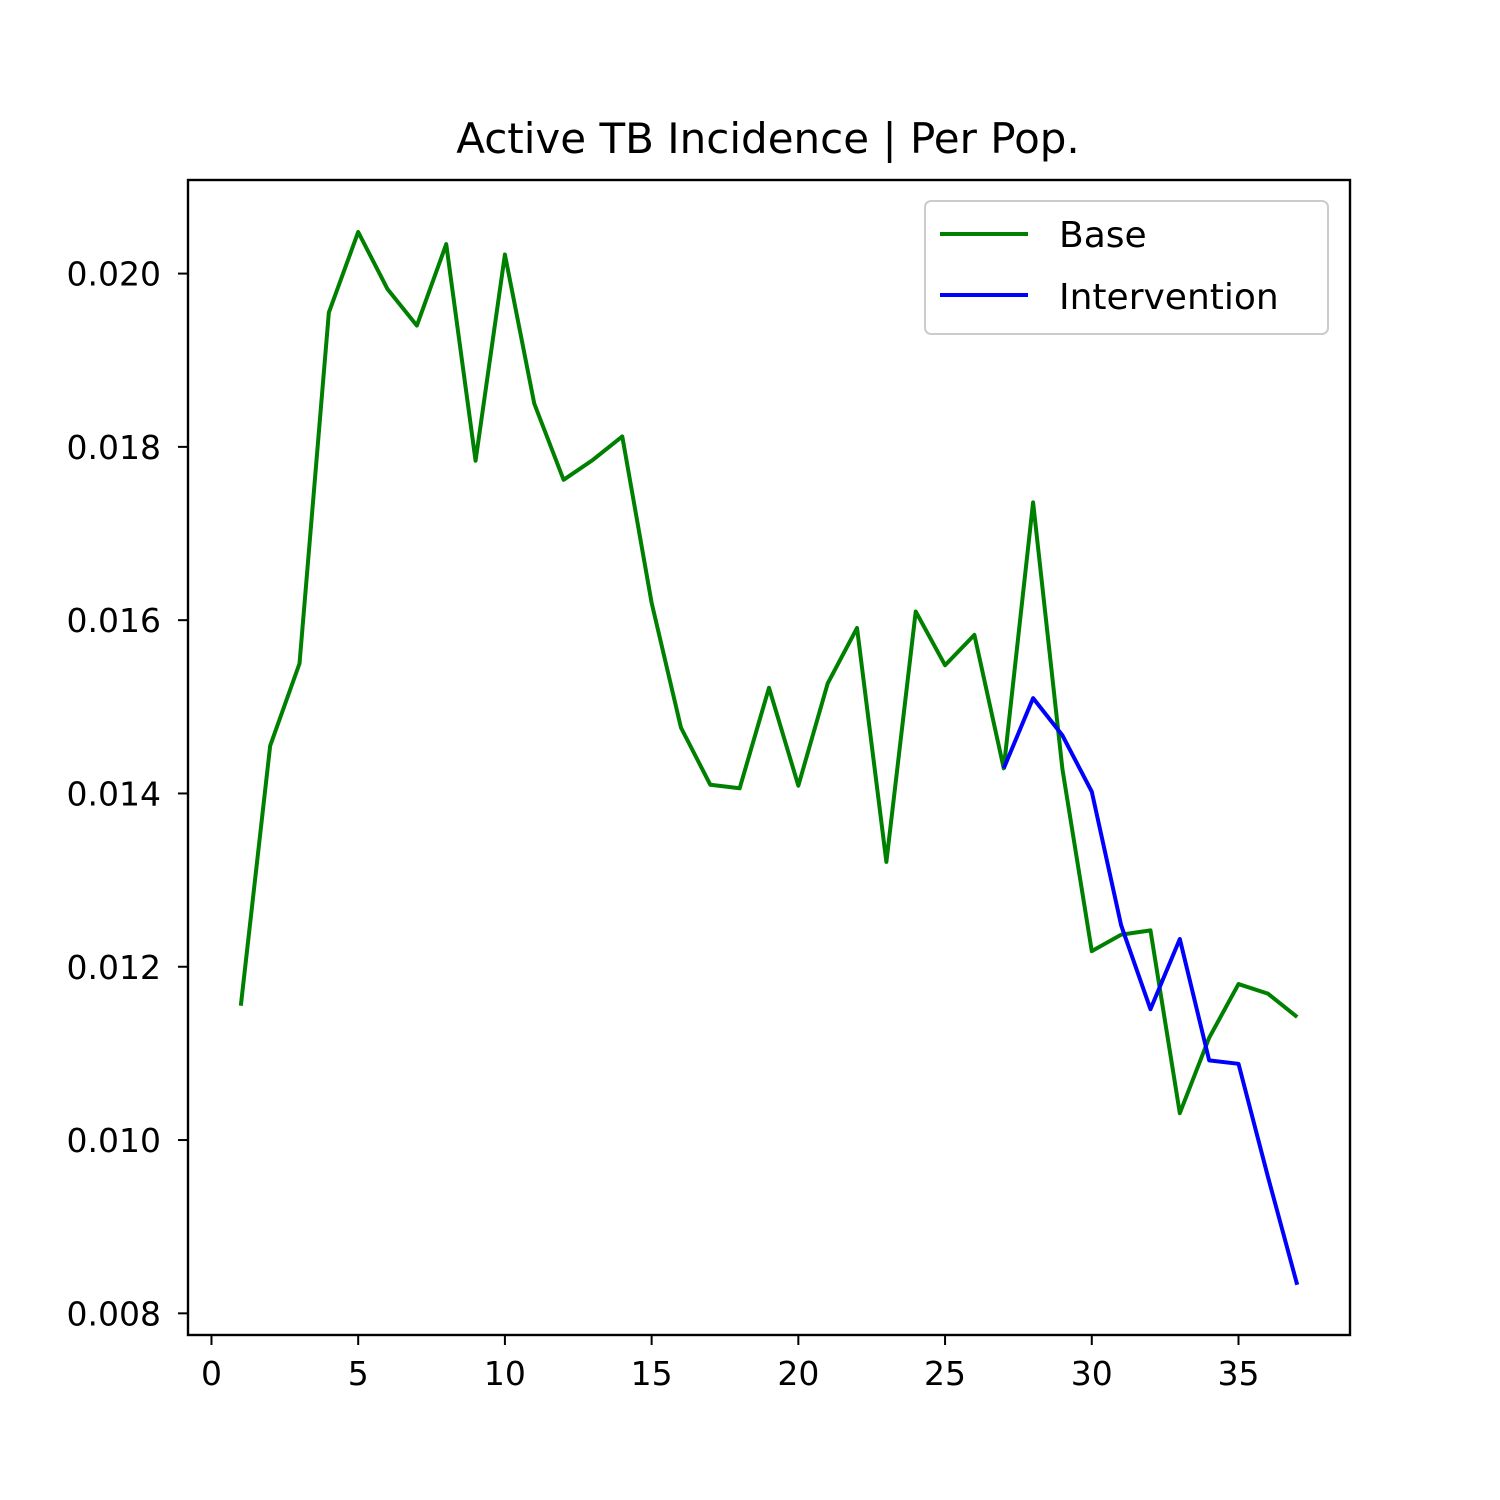  Describe the element at coordinates (358, 1373) in the screenshot. I see `x-tick-label: 5` at that location.